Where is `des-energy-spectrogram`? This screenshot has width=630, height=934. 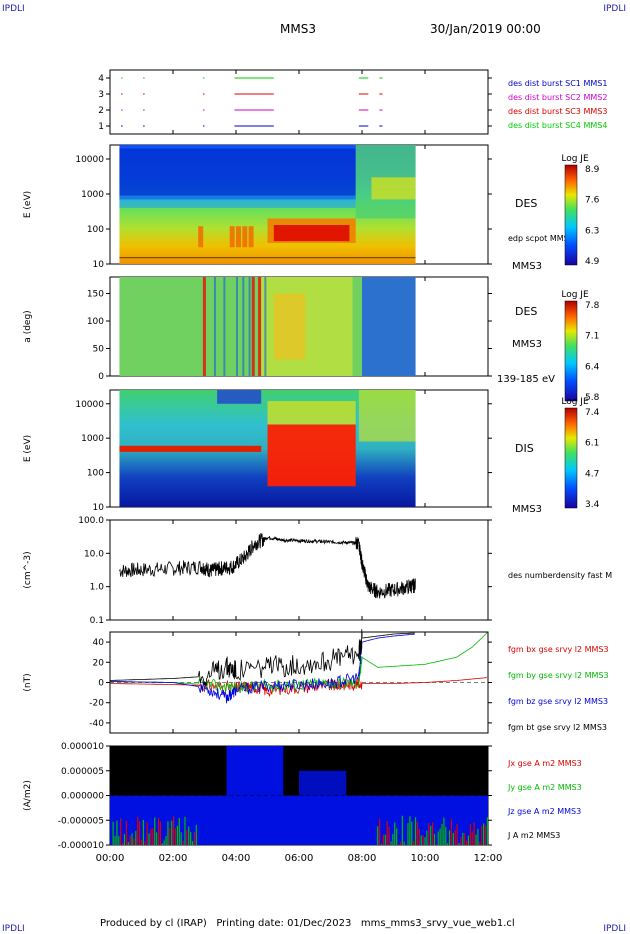 des-energy-spectrogram is located at coordinates (267, 204).